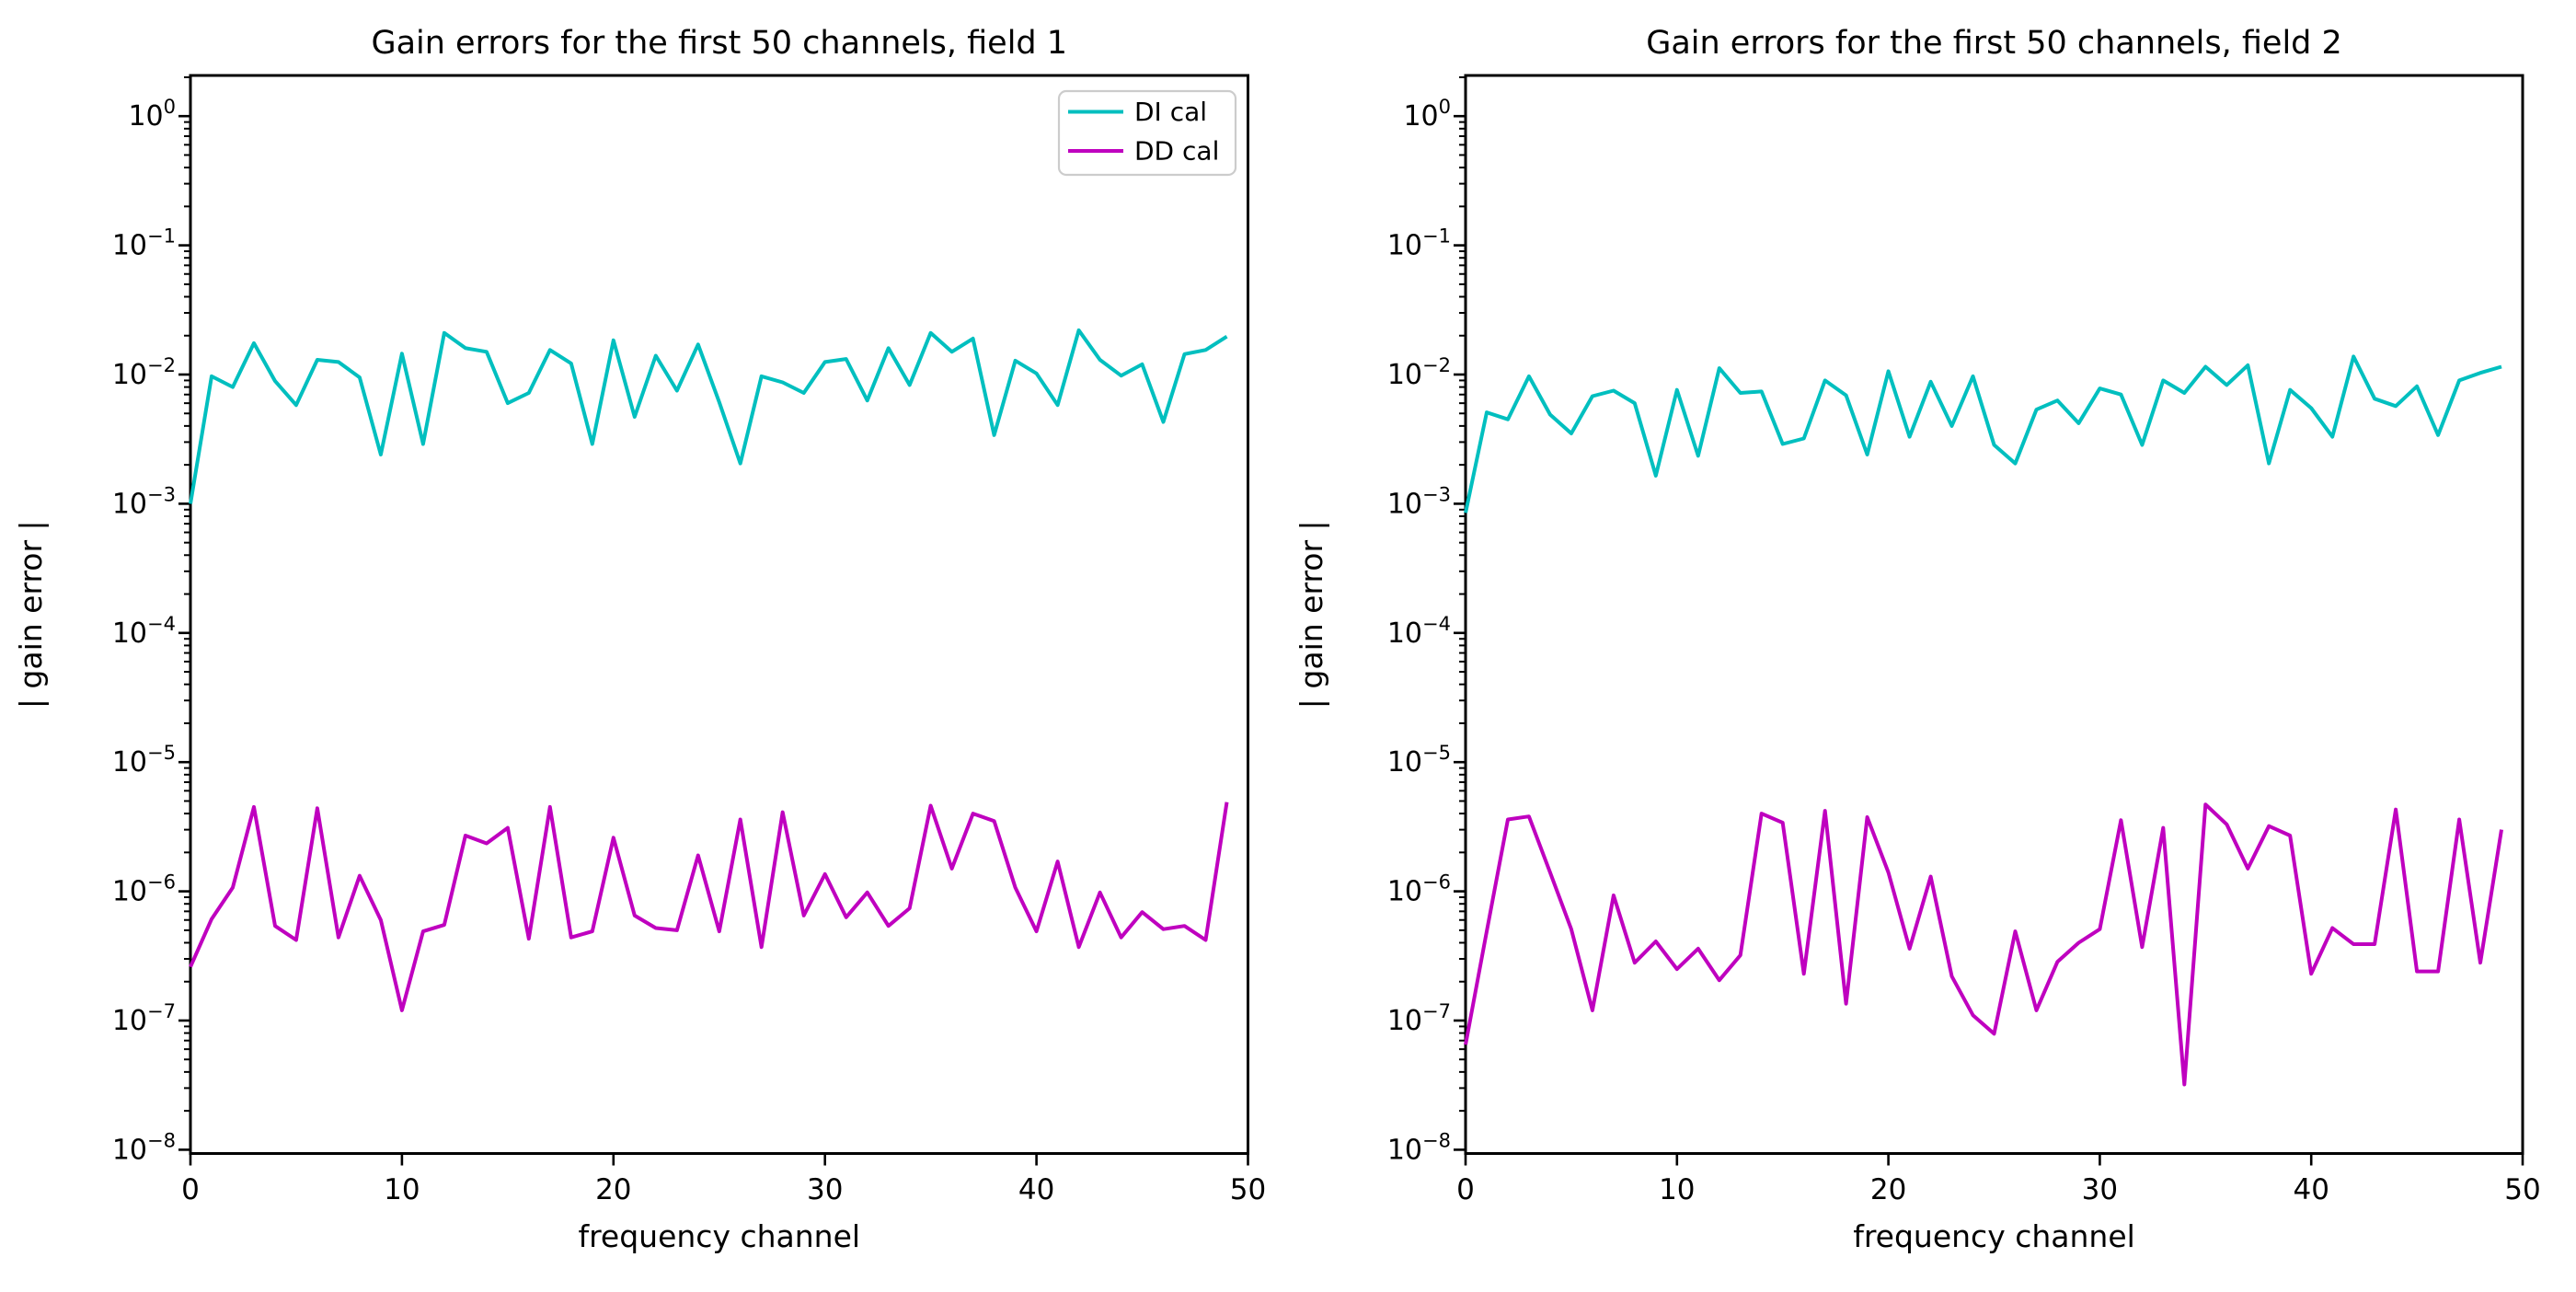 This screenshot has height=1292, width=2576. Describe the element at coordinates (1176, 151) in the screenshot. I see `legend-label: DD cal` at that location.